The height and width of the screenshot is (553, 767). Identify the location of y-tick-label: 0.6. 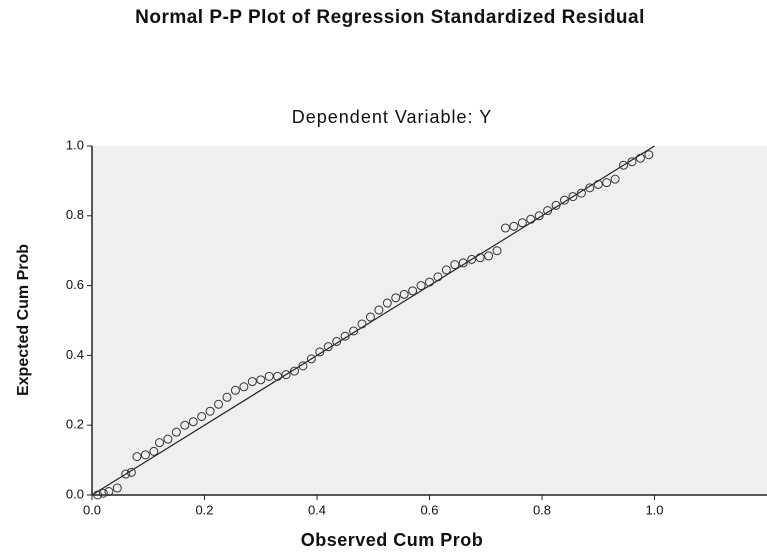
(75, 284).